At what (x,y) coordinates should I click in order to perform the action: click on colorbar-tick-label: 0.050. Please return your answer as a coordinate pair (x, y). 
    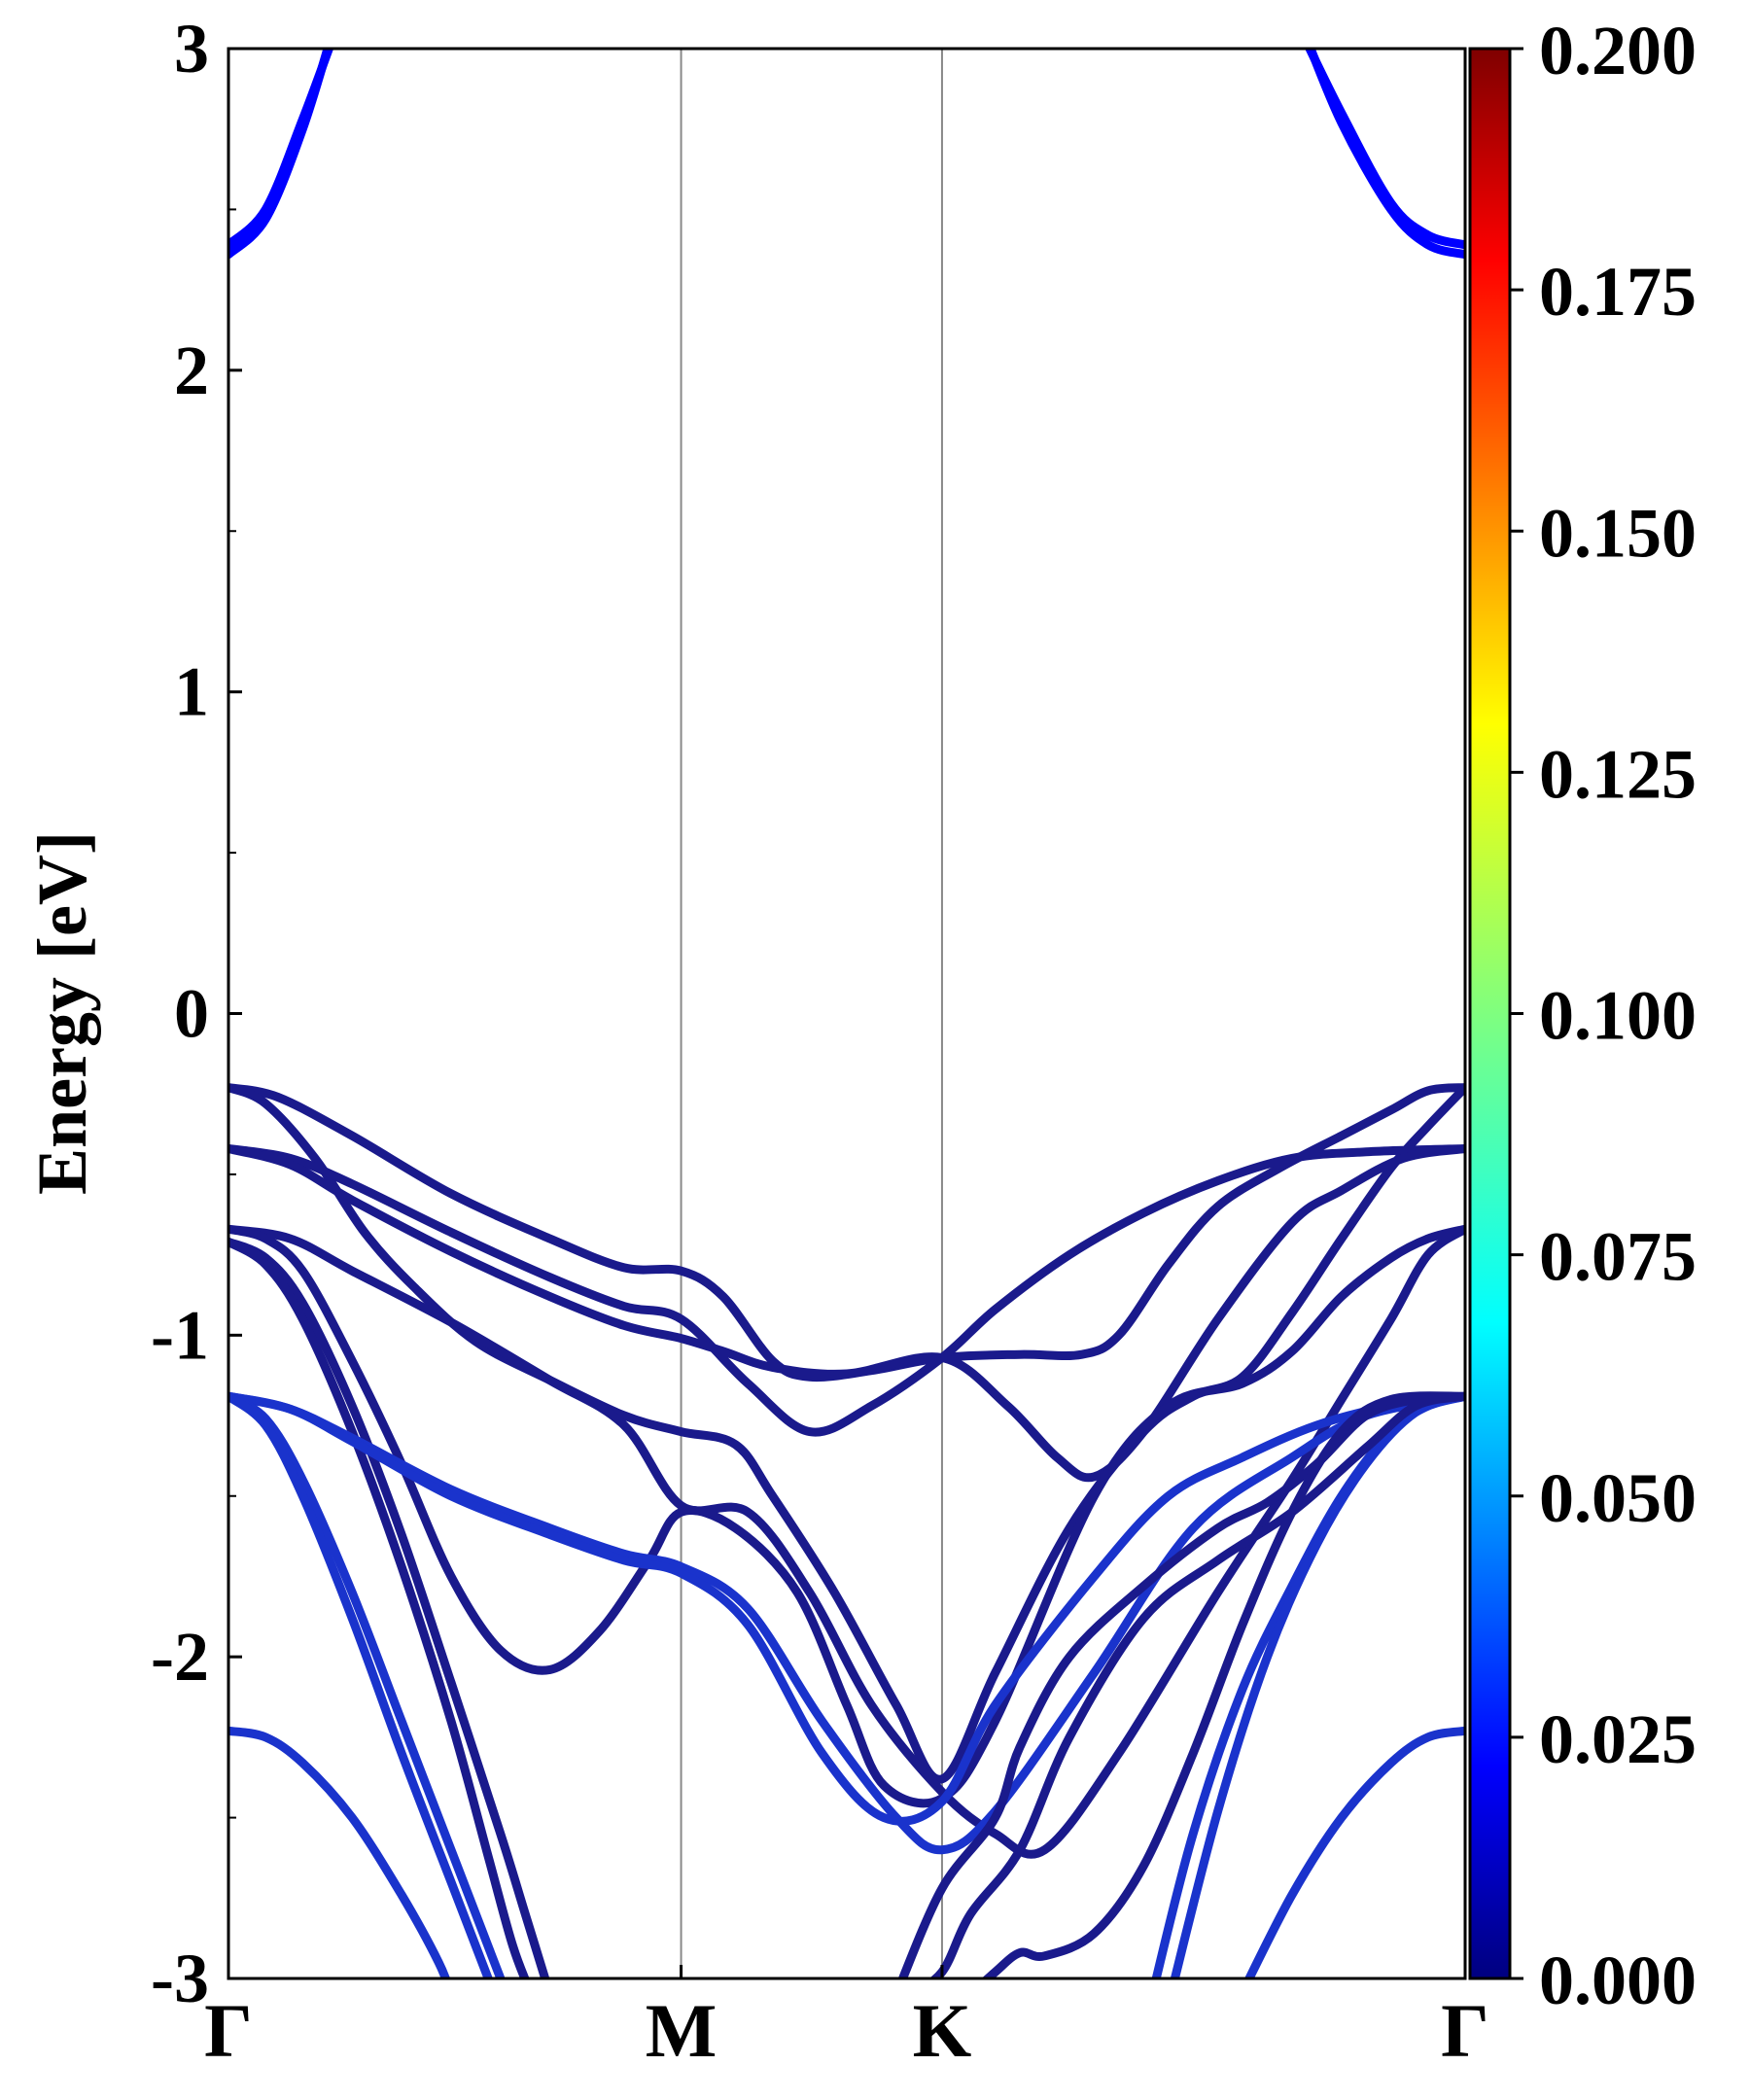
    Looking at the image, I should click on (1618, 1498).